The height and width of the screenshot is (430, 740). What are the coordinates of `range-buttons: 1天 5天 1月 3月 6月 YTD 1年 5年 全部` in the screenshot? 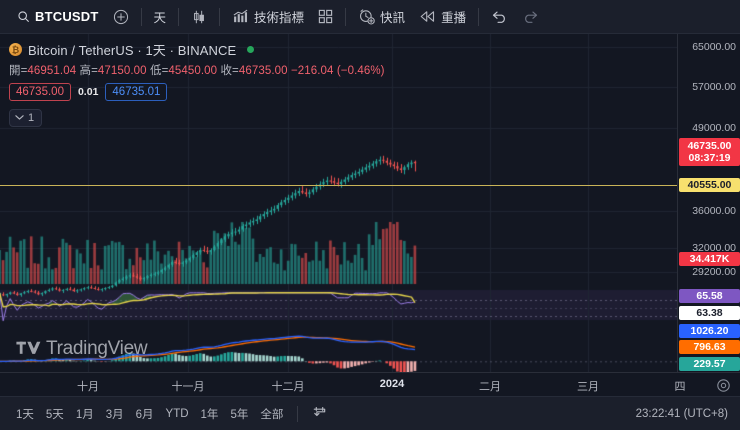 It's located at (149, 414).